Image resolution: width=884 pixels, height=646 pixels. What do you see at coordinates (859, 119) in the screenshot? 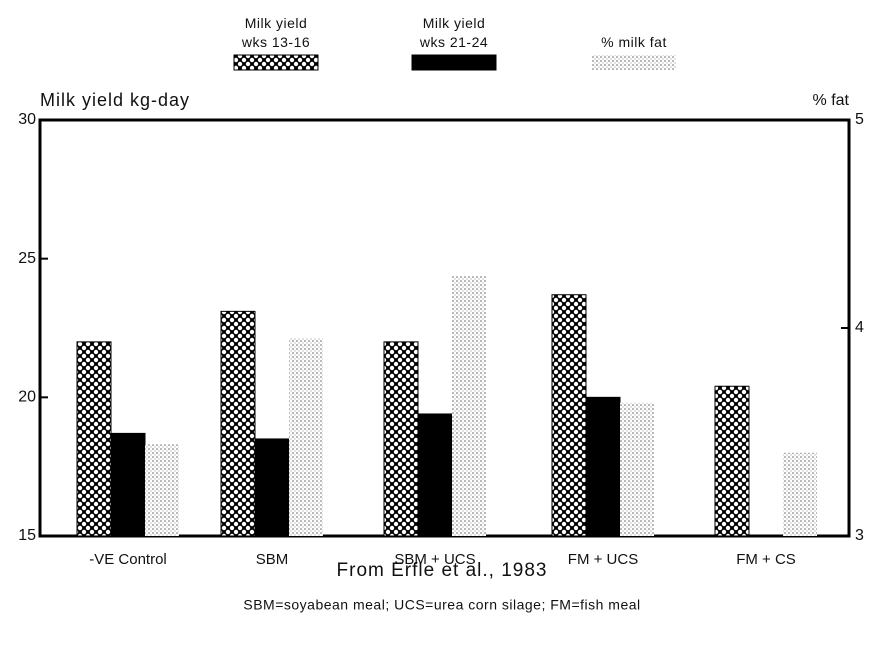
I see `y2-tick-label: 5` at bounding box center [859, 119].